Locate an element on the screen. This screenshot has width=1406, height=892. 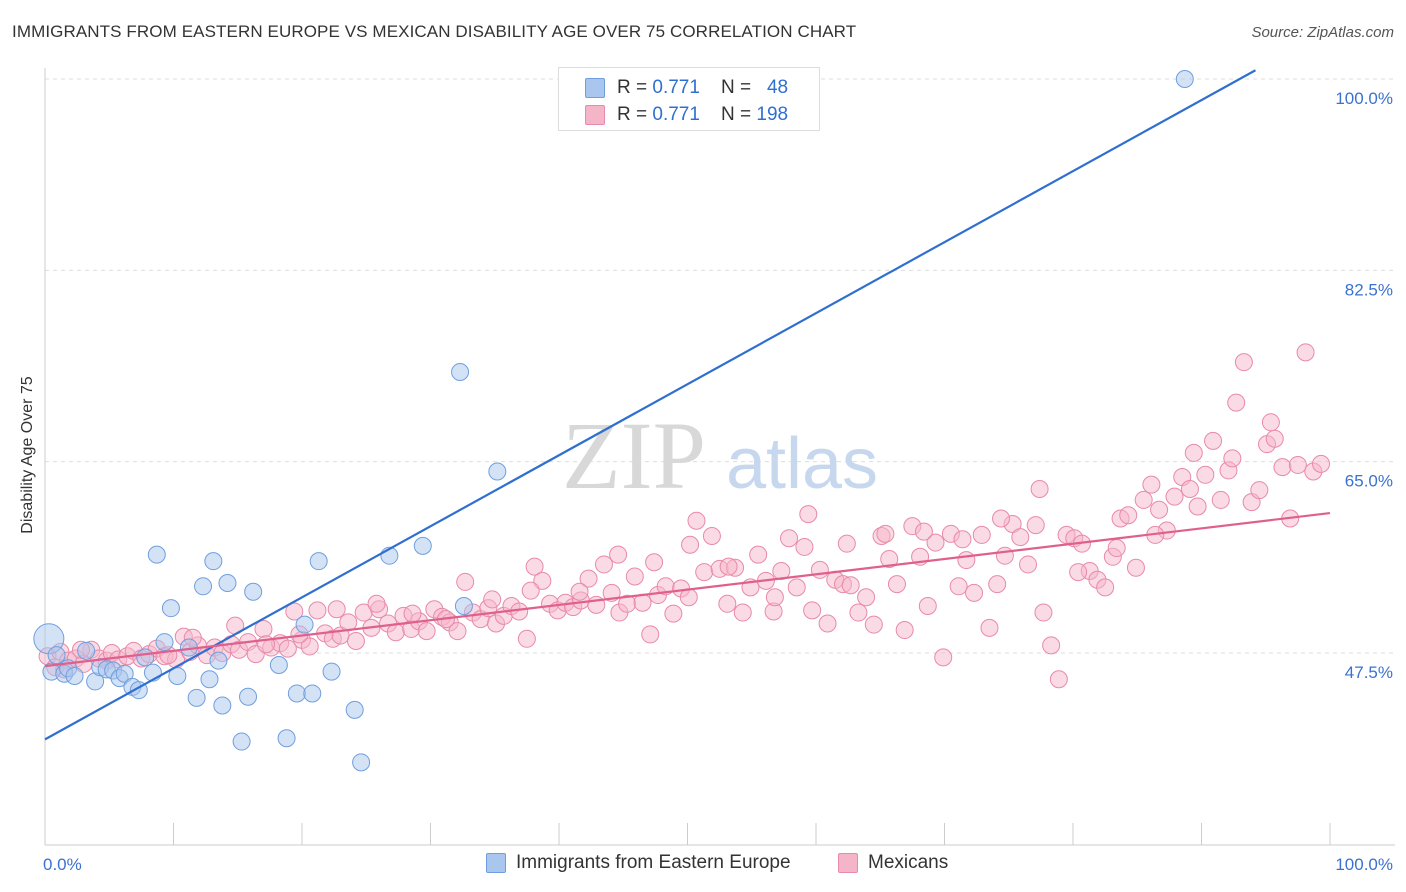
x-tick-label: 100.0% is located at coordinates (1364, 864).